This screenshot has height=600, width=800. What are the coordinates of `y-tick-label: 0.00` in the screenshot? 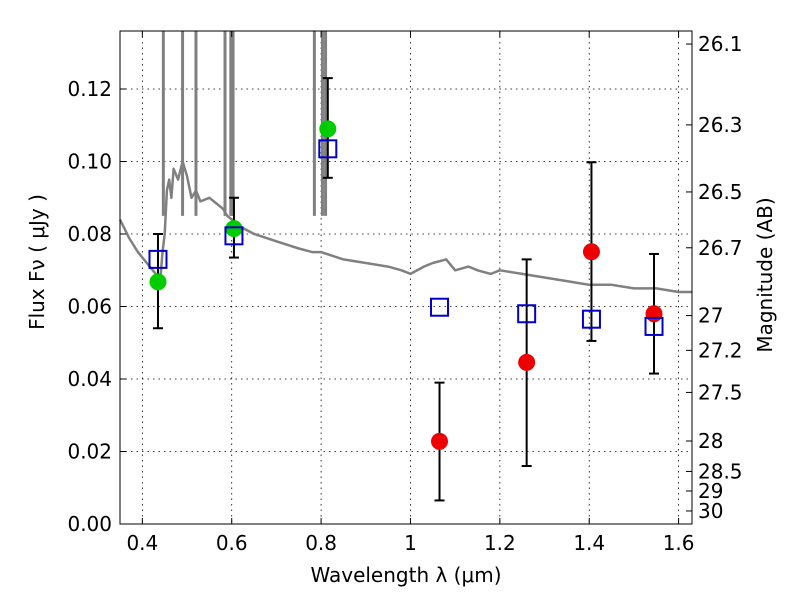 It's located at (89, 524).